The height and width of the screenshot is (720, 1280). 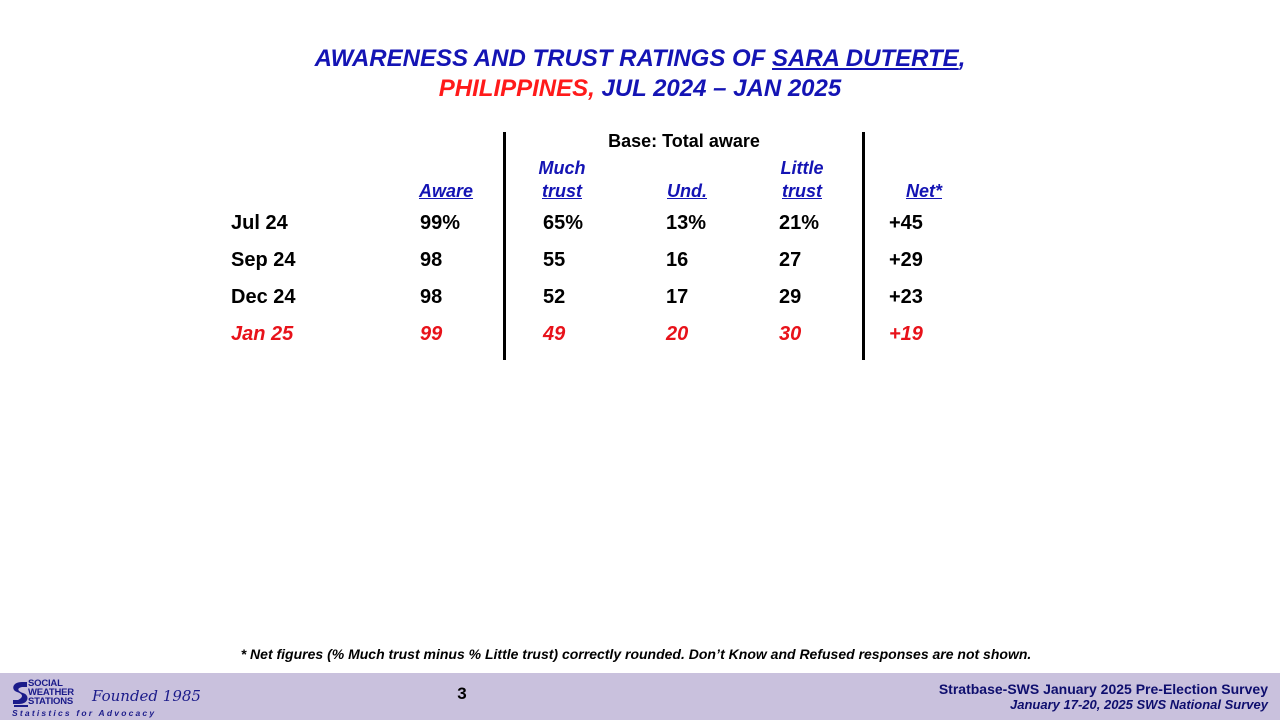 I want to click on title-line-2: PHILIPPINES, JUL 2024 – JAN 2025, so click(x=640, y=89).